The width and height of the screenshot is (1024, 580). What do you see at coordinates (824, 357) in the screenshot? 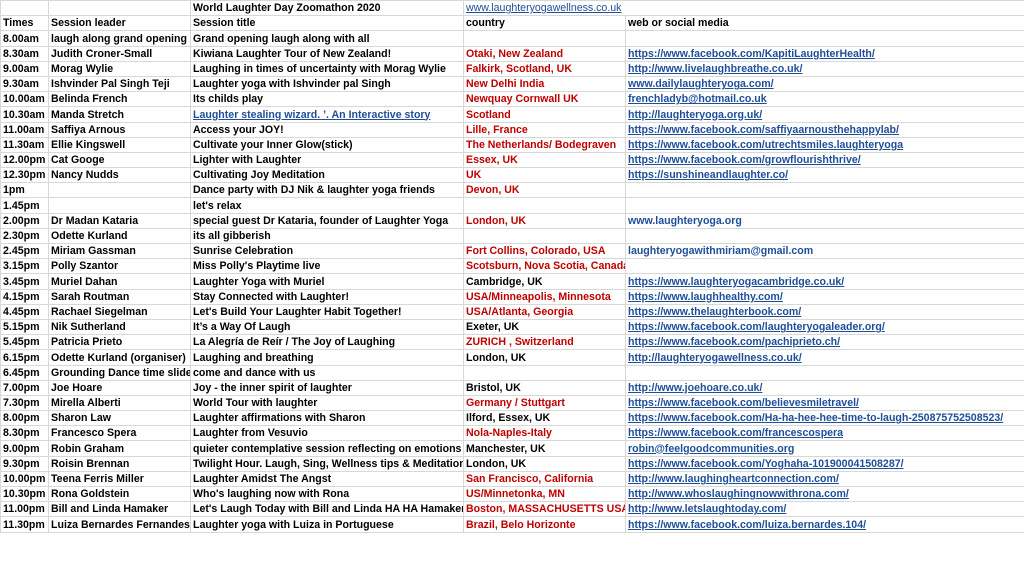
I see `cell-web: http://laughteryogawellness.co.uk/` at bounding box center [824, 357].